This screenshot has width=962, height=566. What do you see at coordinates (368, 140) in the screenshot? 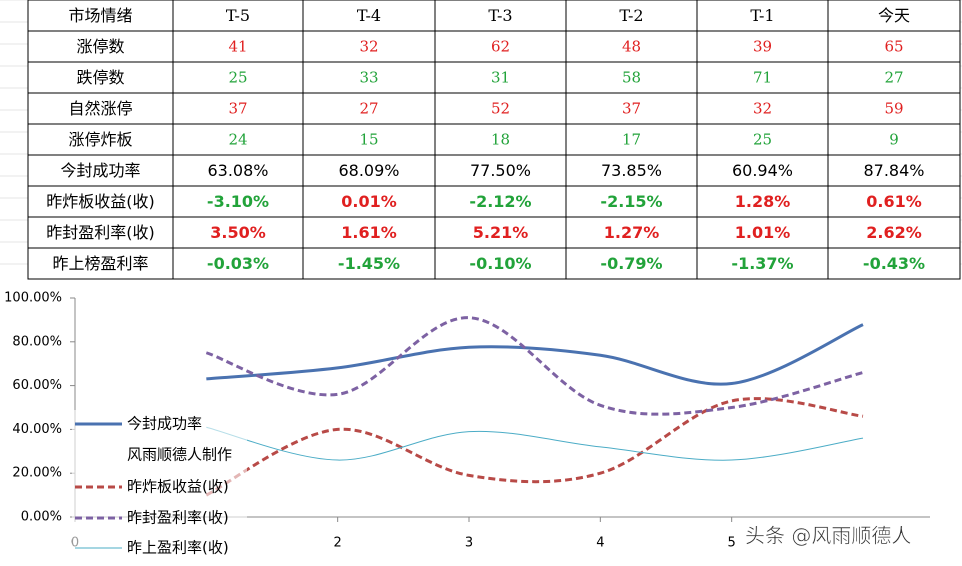
I see `table-cell: 15` at bounding box center [368, 140].